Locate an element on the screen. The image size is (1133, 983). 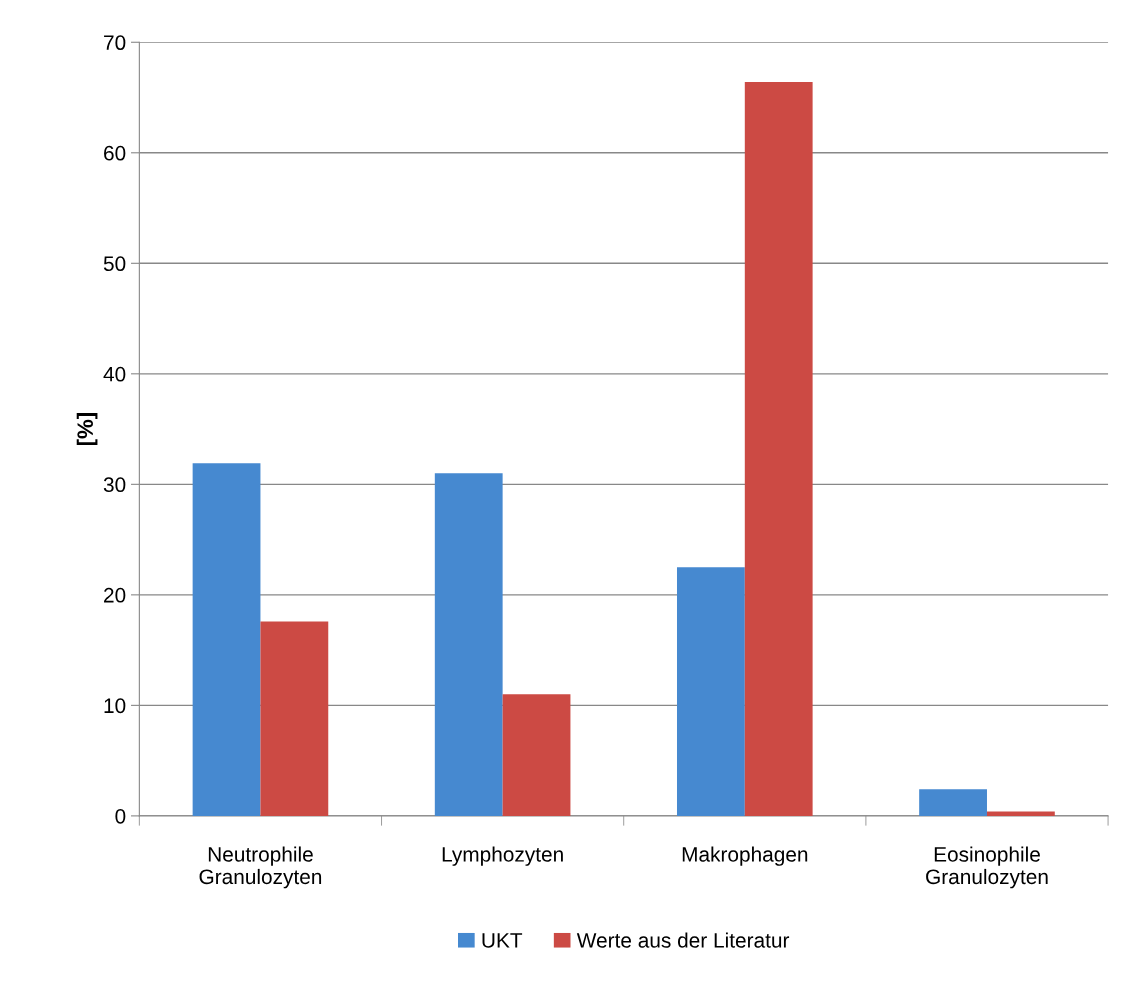
legend-label: UKT is located at coordinates (502, 940).